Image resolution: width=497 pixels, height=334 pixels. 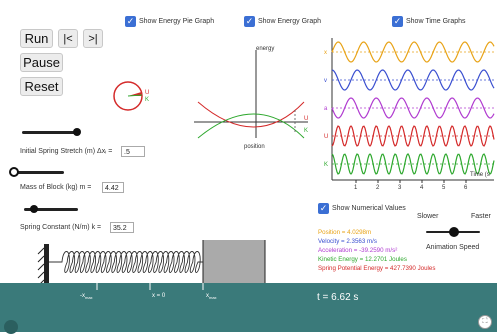 I want to click on x-zero-label: x = 0, so click(x=159, y=296).